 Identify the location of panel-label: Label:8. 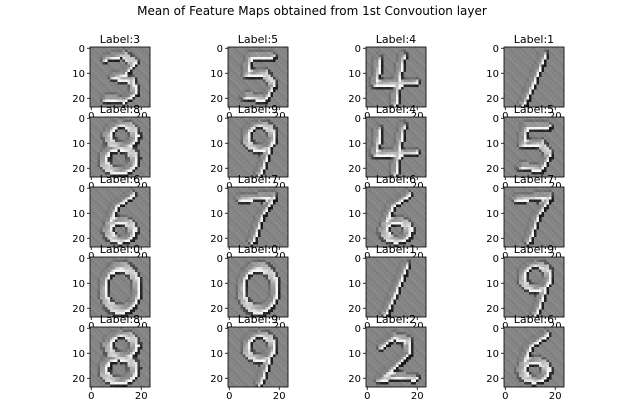
(120, 109).